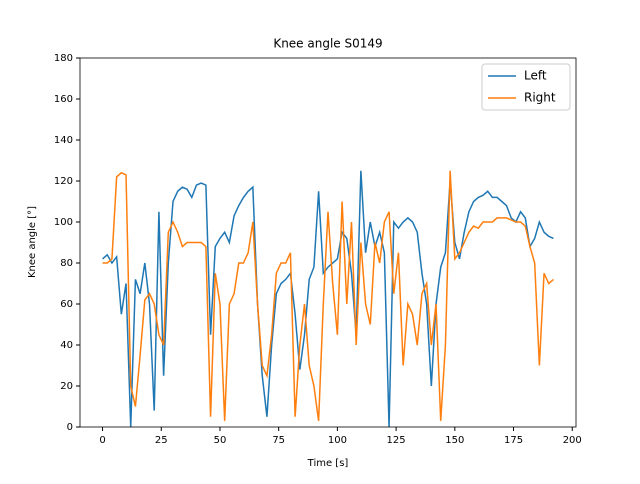 This screenshot has width=640, height=484. Describe the element at coordinates (278, 440) in the screenshot. I see `x-tick-label: 75` at that location.